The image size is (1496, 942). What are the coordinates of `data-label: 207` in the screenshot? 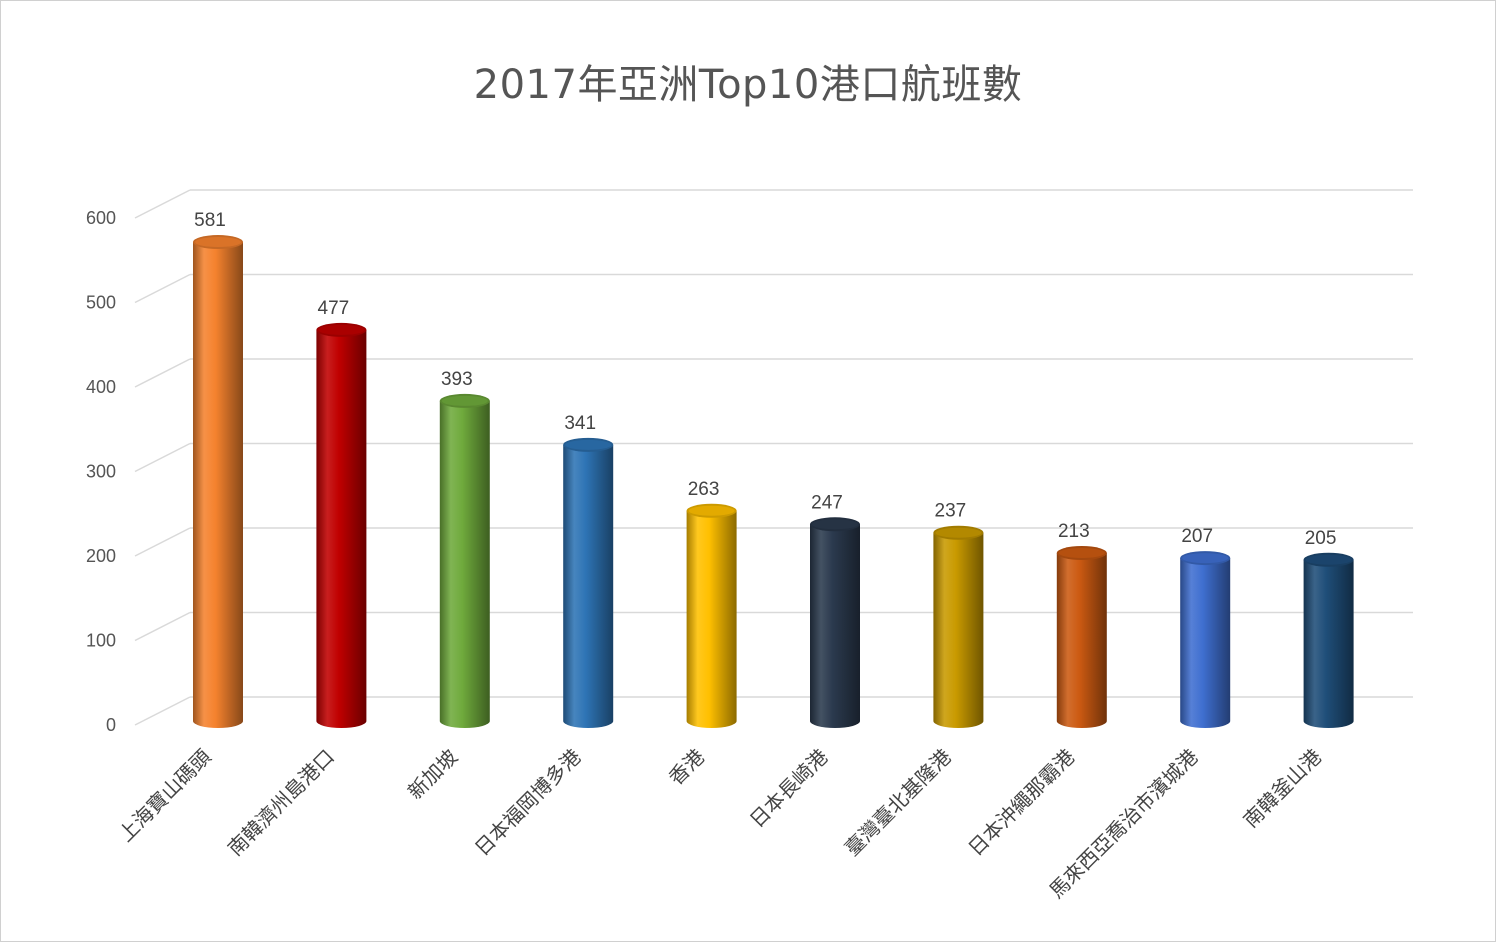 It's located at (1197, 536).